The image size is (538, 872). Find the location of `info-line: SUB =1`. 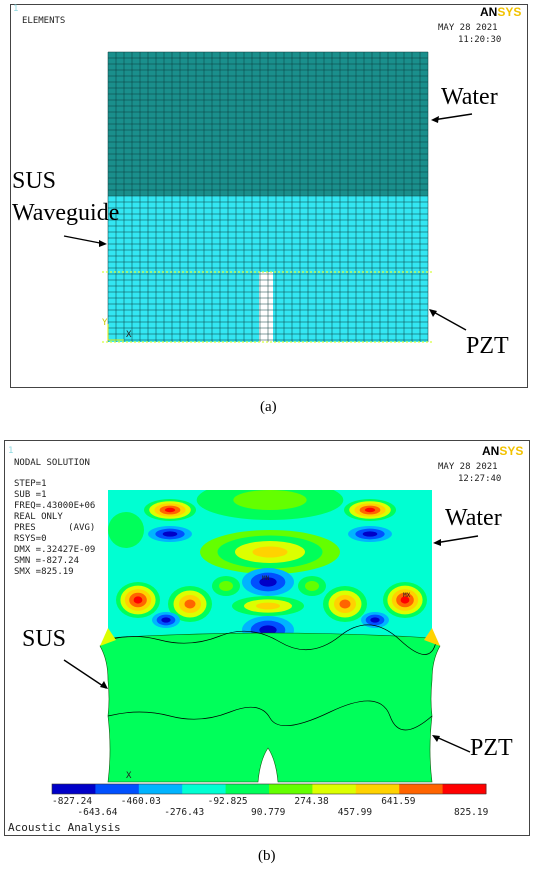

info-line: SUB =1 is located at coordinates (30, 495).